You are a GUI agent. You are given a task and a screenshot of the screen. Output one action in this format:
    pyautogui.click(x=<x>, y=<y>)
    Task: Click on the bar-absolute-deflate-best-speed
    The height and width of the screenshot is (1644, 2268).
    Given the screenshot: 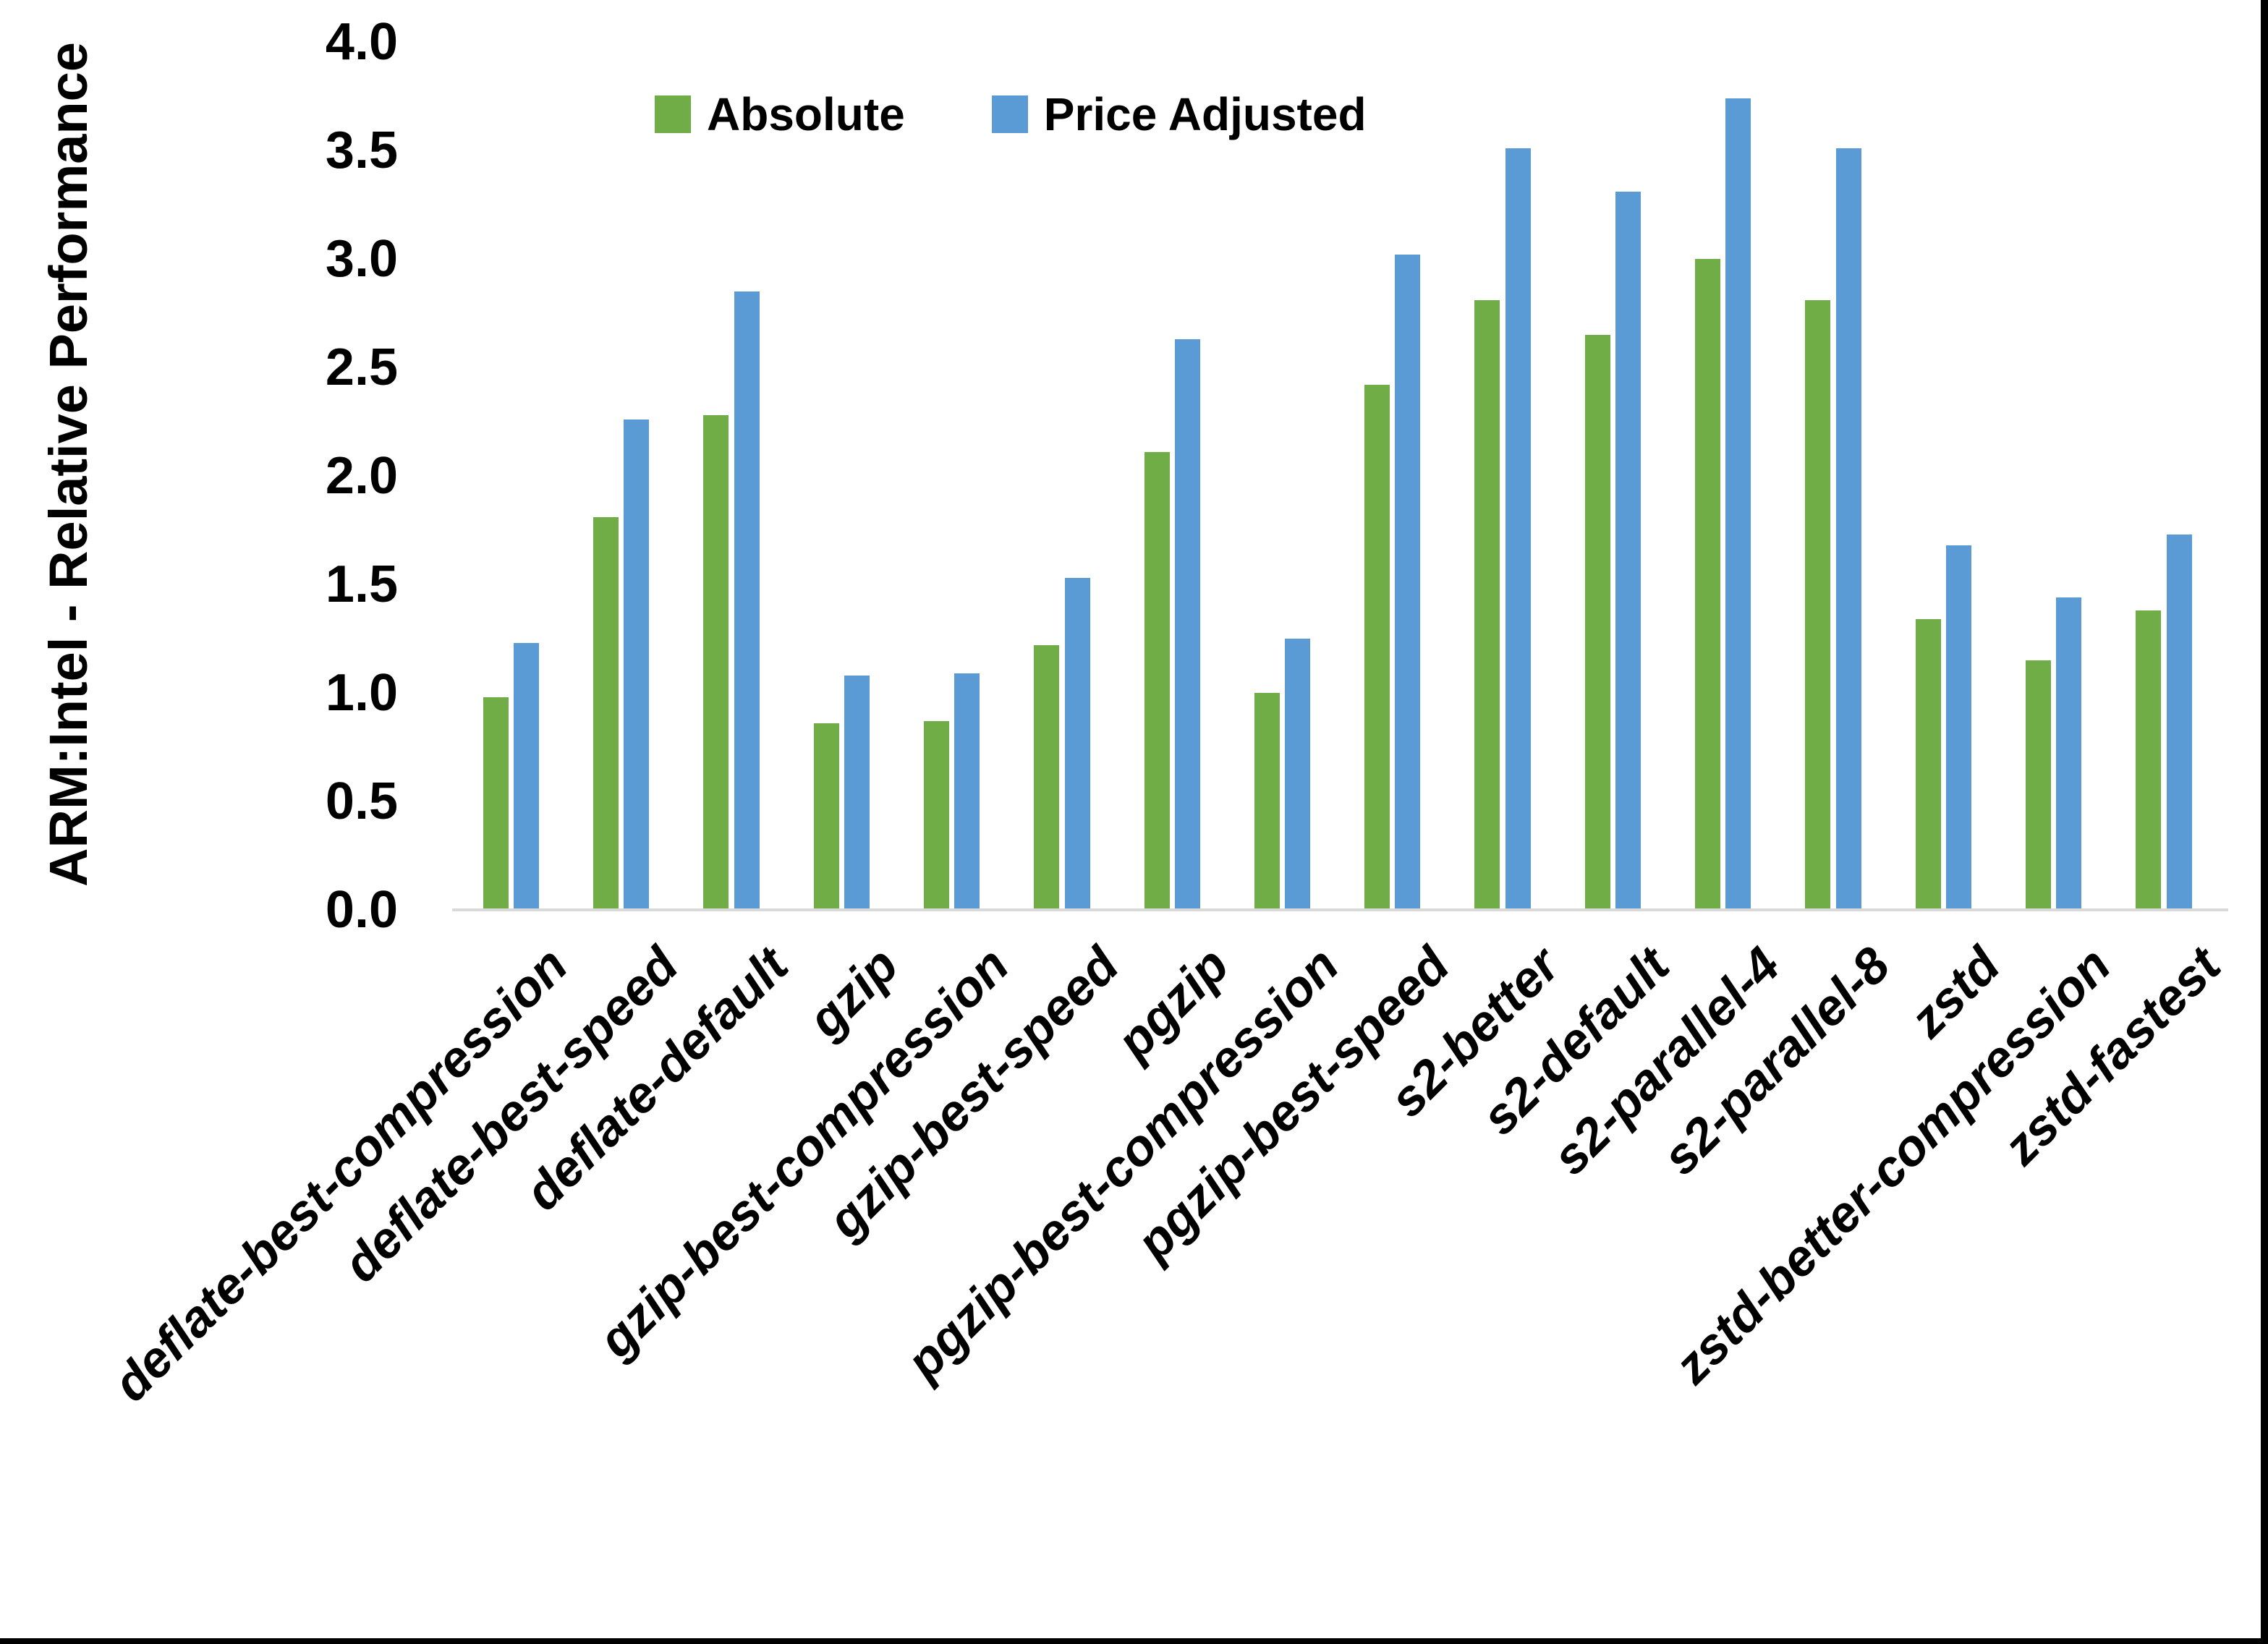 What is the action you would take?
    pyautogui.click(x=606, y=713)
    